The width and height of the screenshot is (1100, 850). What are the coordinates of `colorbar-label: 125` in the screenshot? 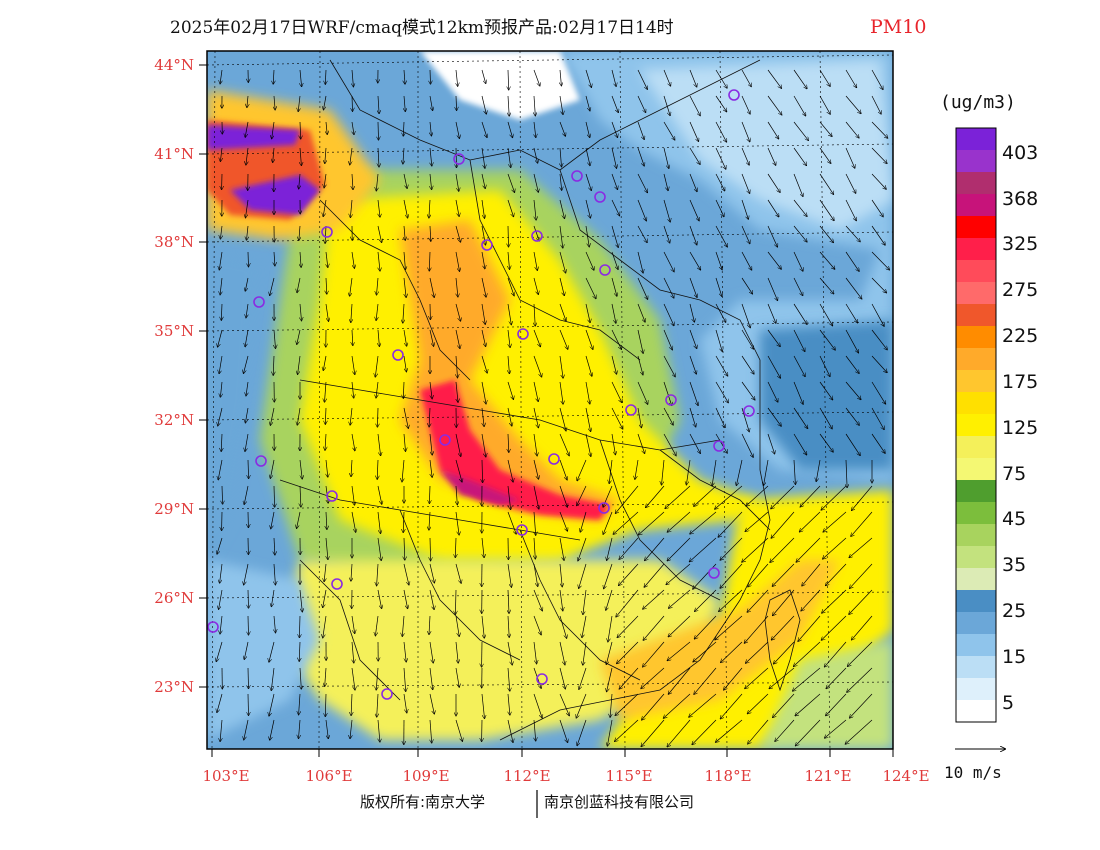 It's located at (1020, 428).